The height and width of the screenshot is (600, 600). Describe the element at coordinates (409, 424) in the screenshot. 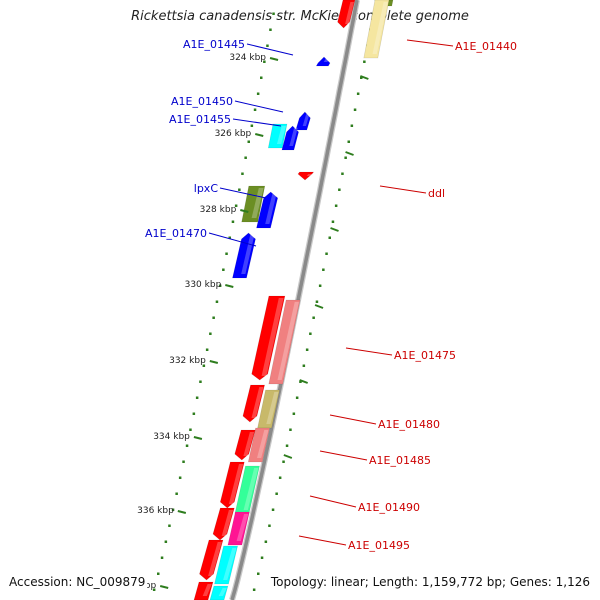

I see `gene-label-right: A1E_01480` at that location.